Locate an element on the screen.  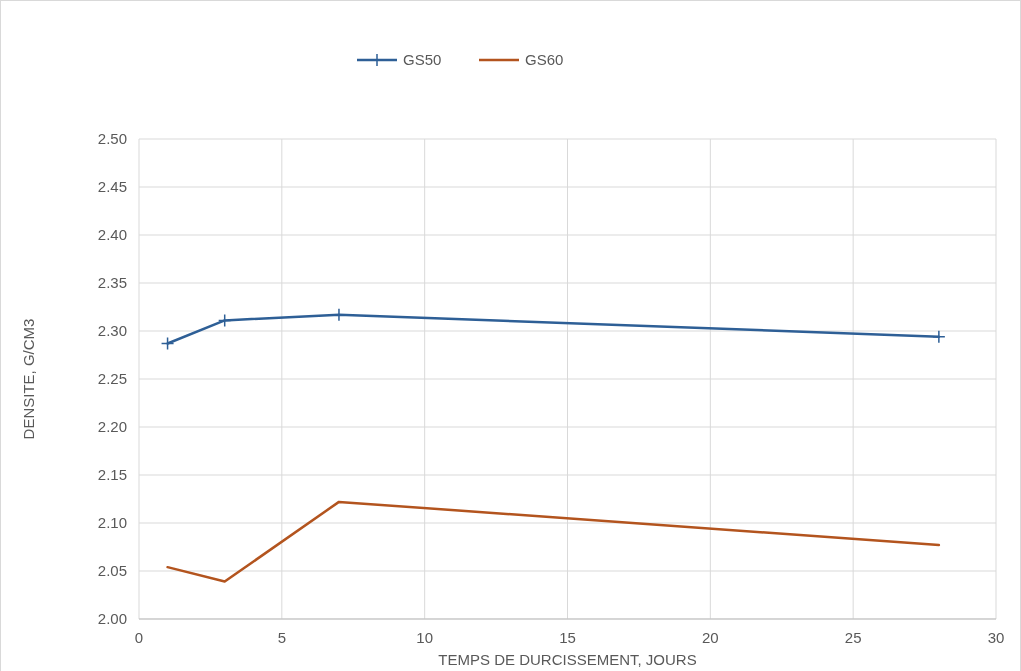
y-tick-label: 2.05 is located at coordinates (112, 571).